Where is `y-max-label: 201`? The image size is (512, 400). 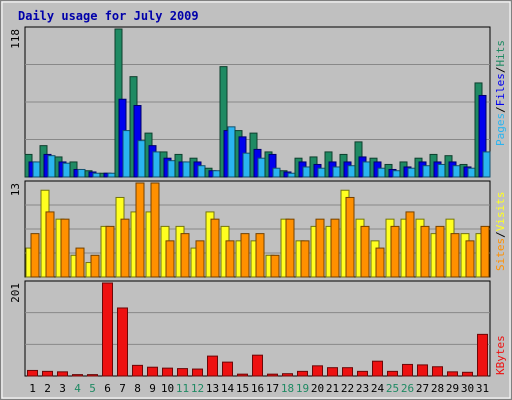 y-max-label: 201 is located at coordinates (15, 293).